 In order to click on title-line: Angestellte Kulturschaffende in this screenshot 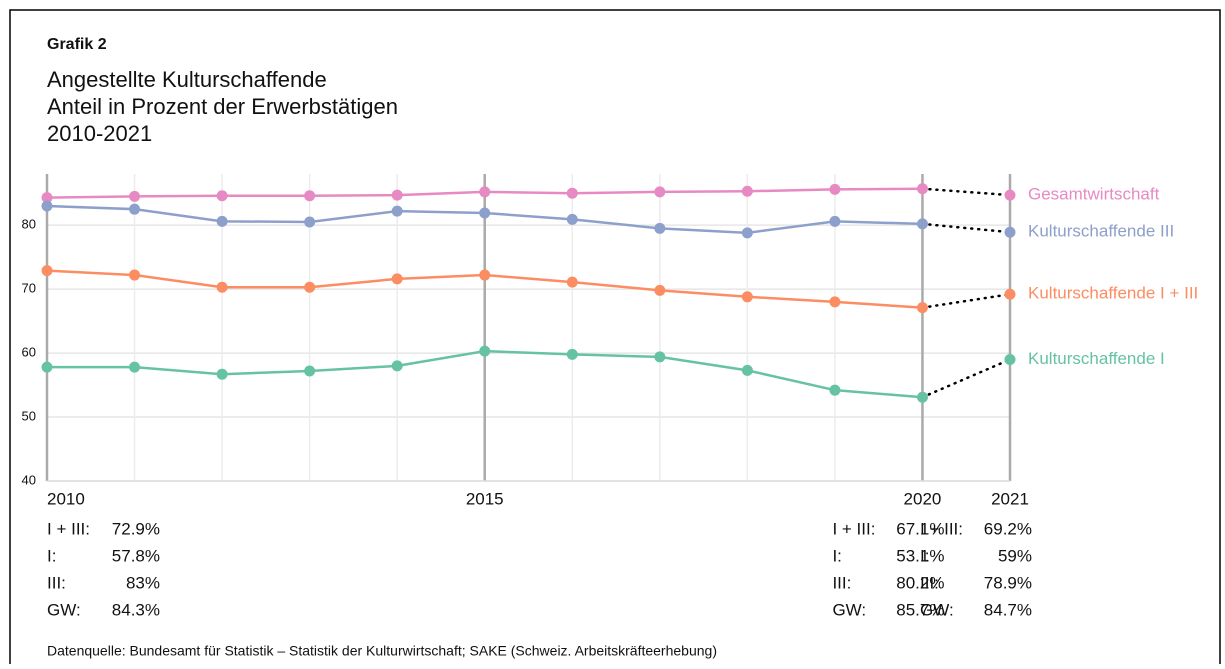, I will do `click(187, 79)`.